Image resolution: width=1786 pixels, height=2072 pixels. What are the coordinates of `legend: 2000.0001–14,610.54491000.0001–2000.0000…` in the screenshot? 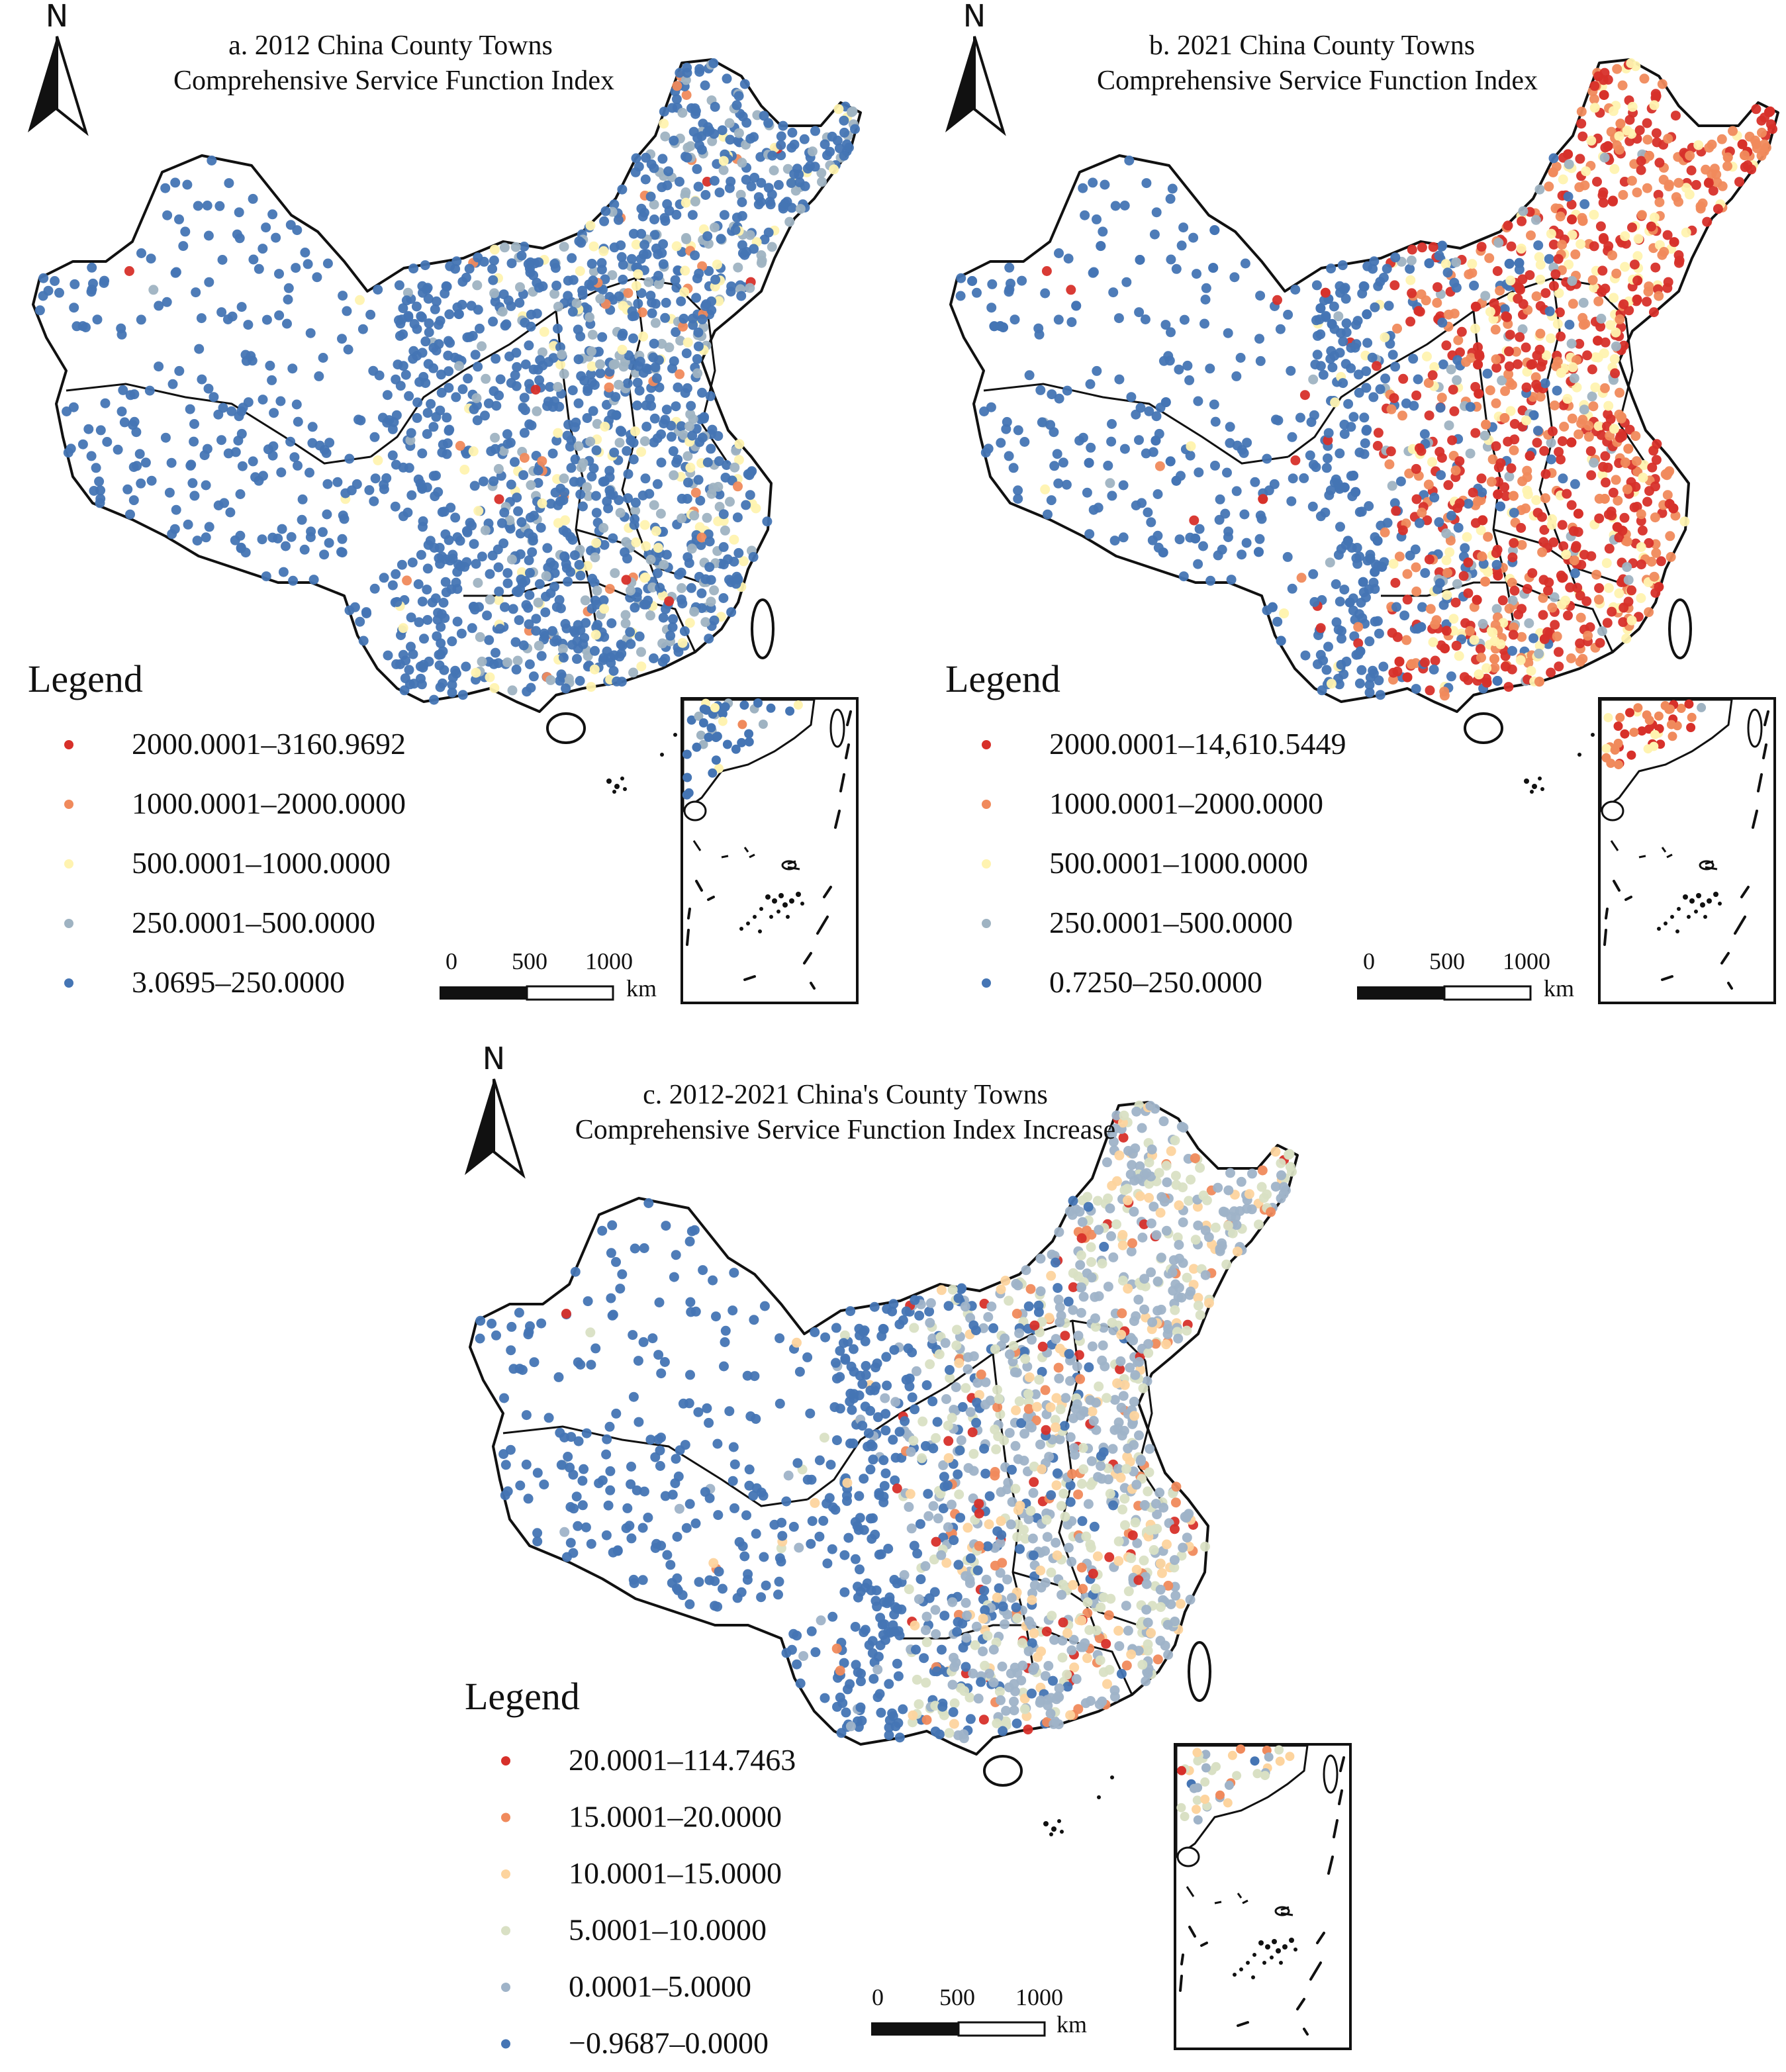 It's located at (1164, 863).